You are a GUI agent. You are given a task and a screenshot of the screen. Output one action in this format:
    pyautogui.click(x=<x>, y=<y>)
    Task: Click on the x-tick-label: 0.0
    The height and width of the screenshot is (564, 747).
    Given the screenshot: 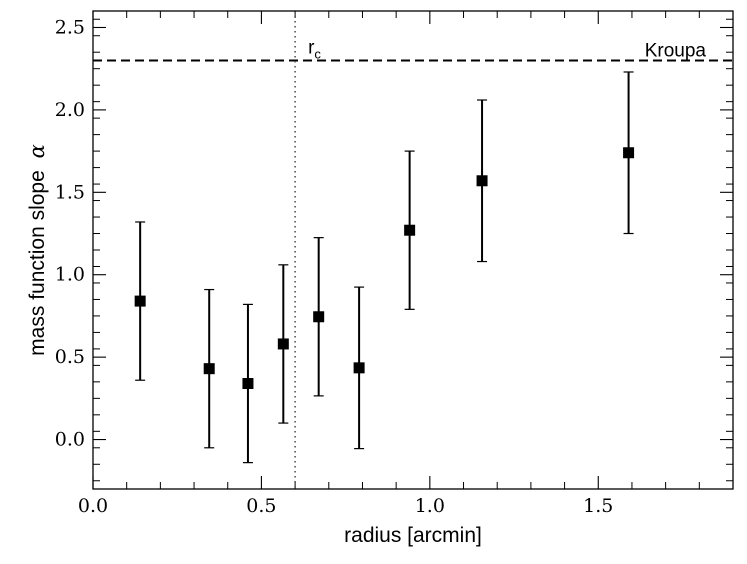 What is the action you would take?
    pyautogui.click(x=93, y=506)
    